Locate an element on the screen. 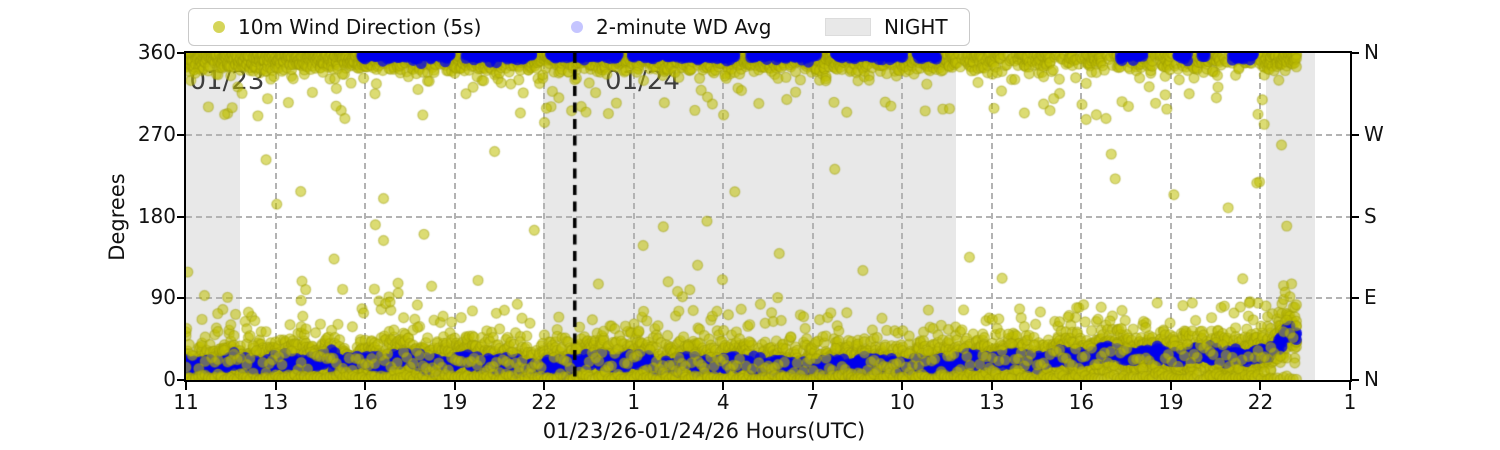  y-tick-label: 270 is located at coordinates (156, 133).